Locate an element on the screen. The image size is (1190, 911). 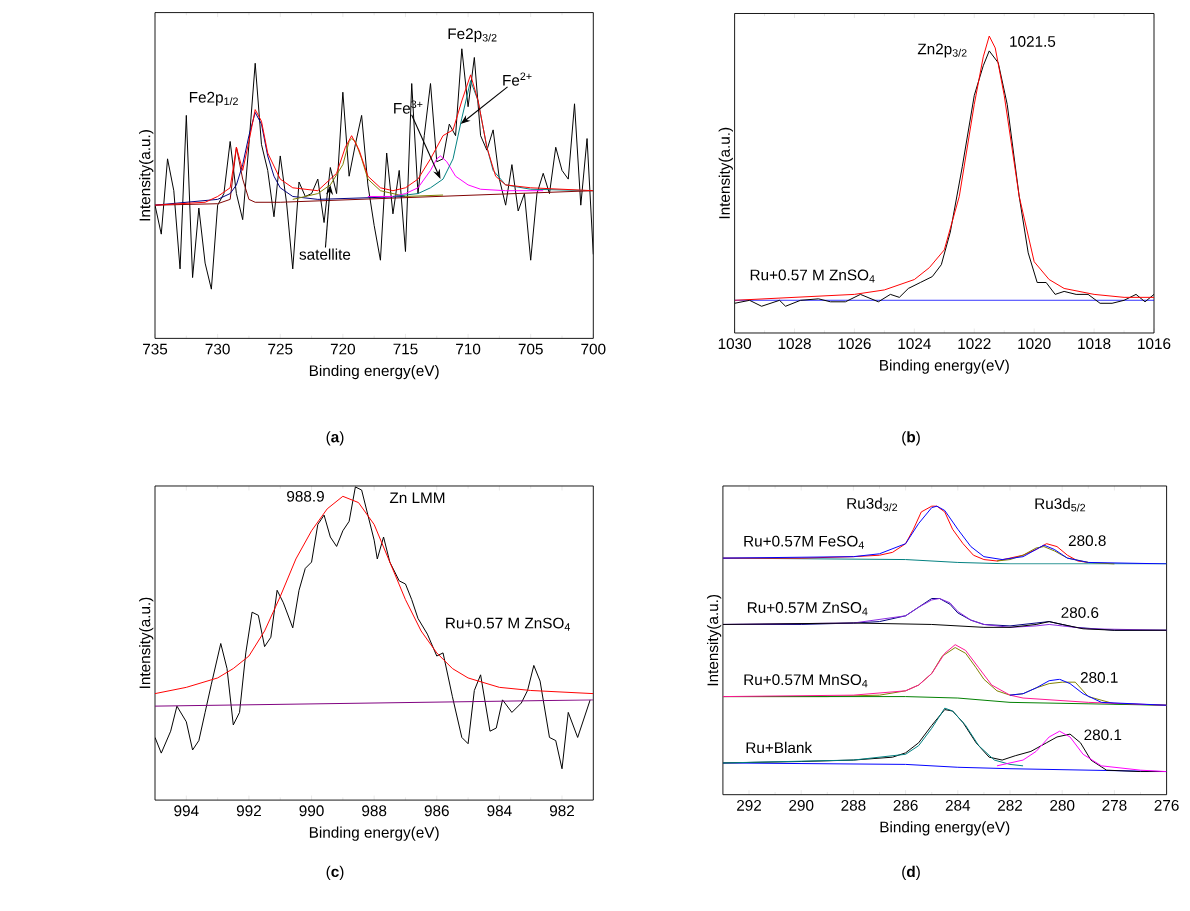
x-tick-label: 982 is located at coordinates (561, 811).